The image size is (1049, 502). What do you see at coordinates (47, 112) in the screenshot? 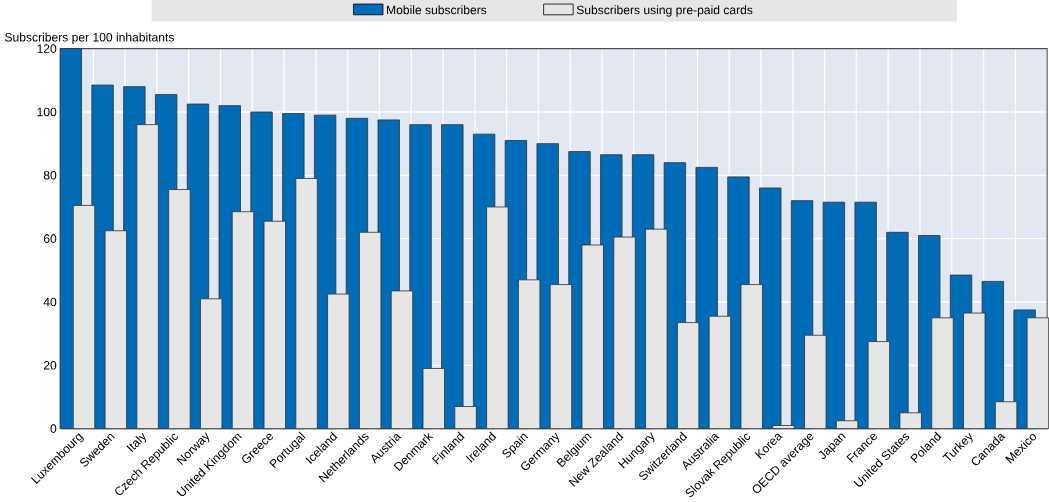
I see `y-tick-label: 100` at bounding box center [47, 112].